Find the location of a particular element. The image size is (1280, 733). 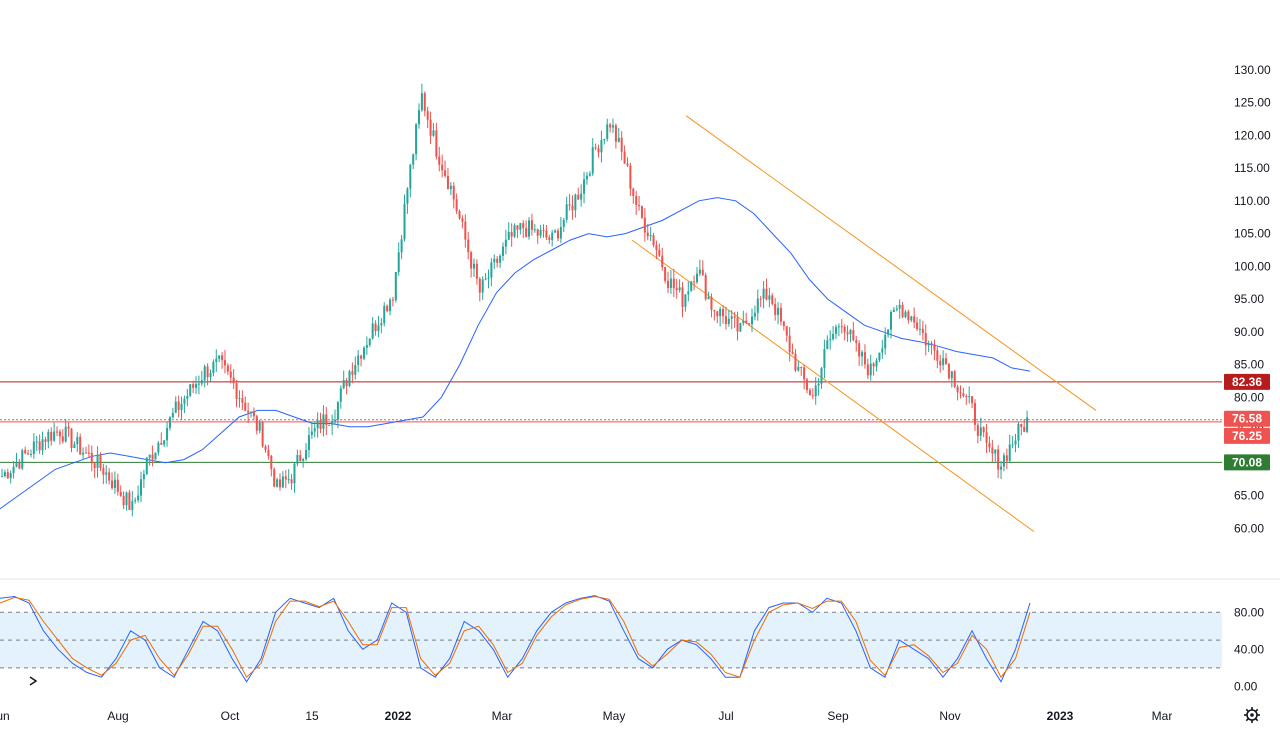

price-tick-label: 100.00 is located at coordinates (1252, 266).